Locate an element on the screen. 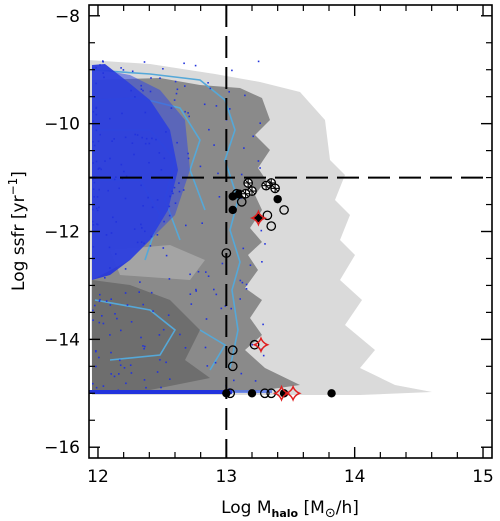 This screenshot has height=521, width=500. x-axis-label-unit-close: /h] is located at coordinates (347, 508).